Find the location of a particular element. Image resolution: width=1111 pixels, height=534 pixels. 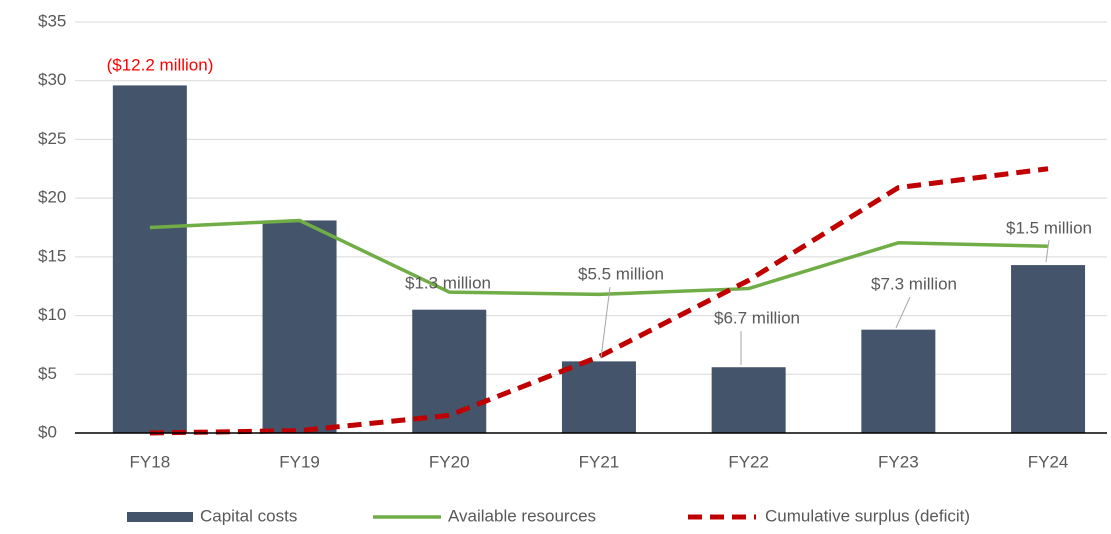

annotation: $6.7 million is located at coordinates (757, 317).